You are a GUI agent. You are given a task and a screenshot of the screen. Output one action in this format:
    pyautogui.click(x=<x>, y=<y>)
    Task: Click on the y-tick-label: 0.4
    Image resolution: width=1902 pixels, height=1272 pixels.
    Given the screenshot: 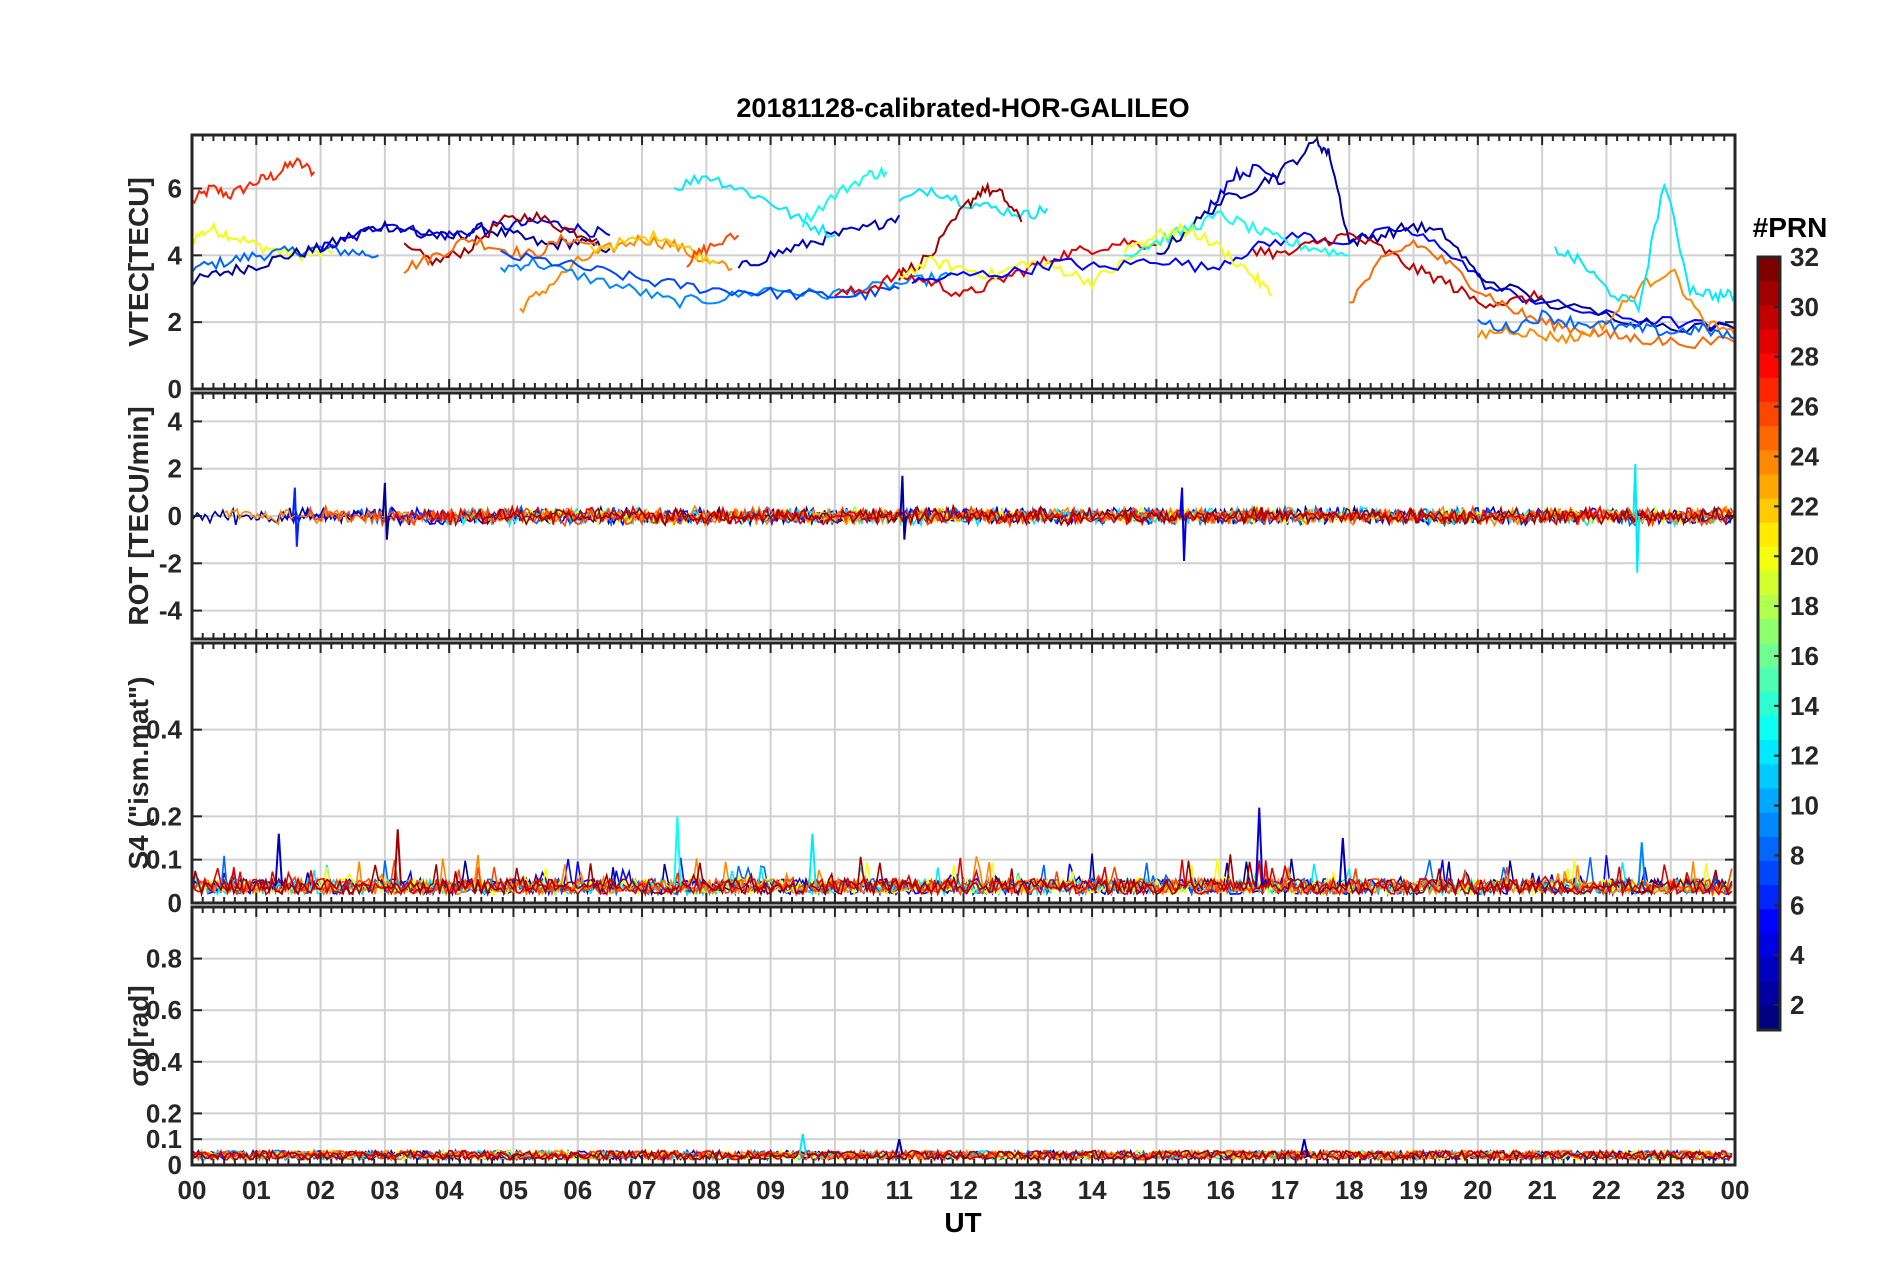 What is the action you would take?
    pyautogui.click(x=164, y=730)
    